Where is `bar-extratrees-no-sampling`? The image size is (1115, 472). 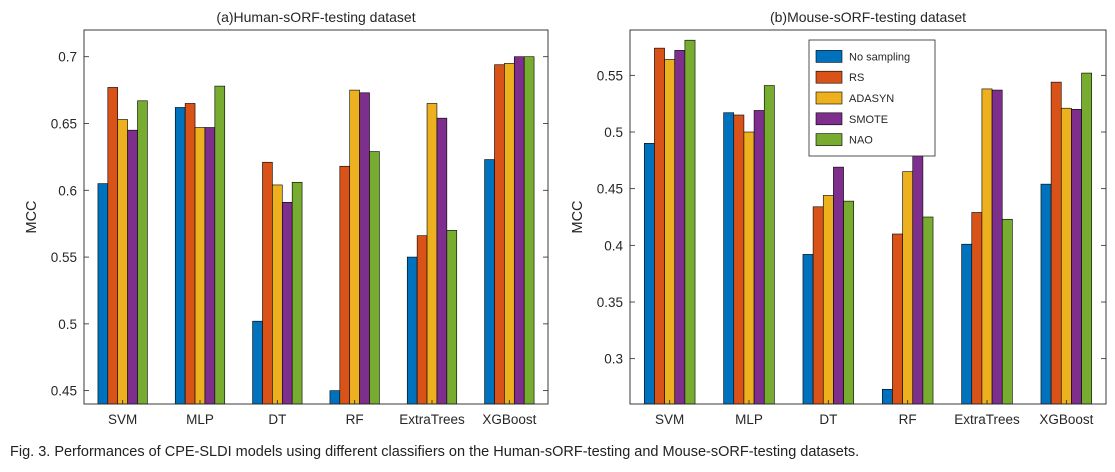 bar-extratrees-no-sampling is located at coordinates (412, 330).